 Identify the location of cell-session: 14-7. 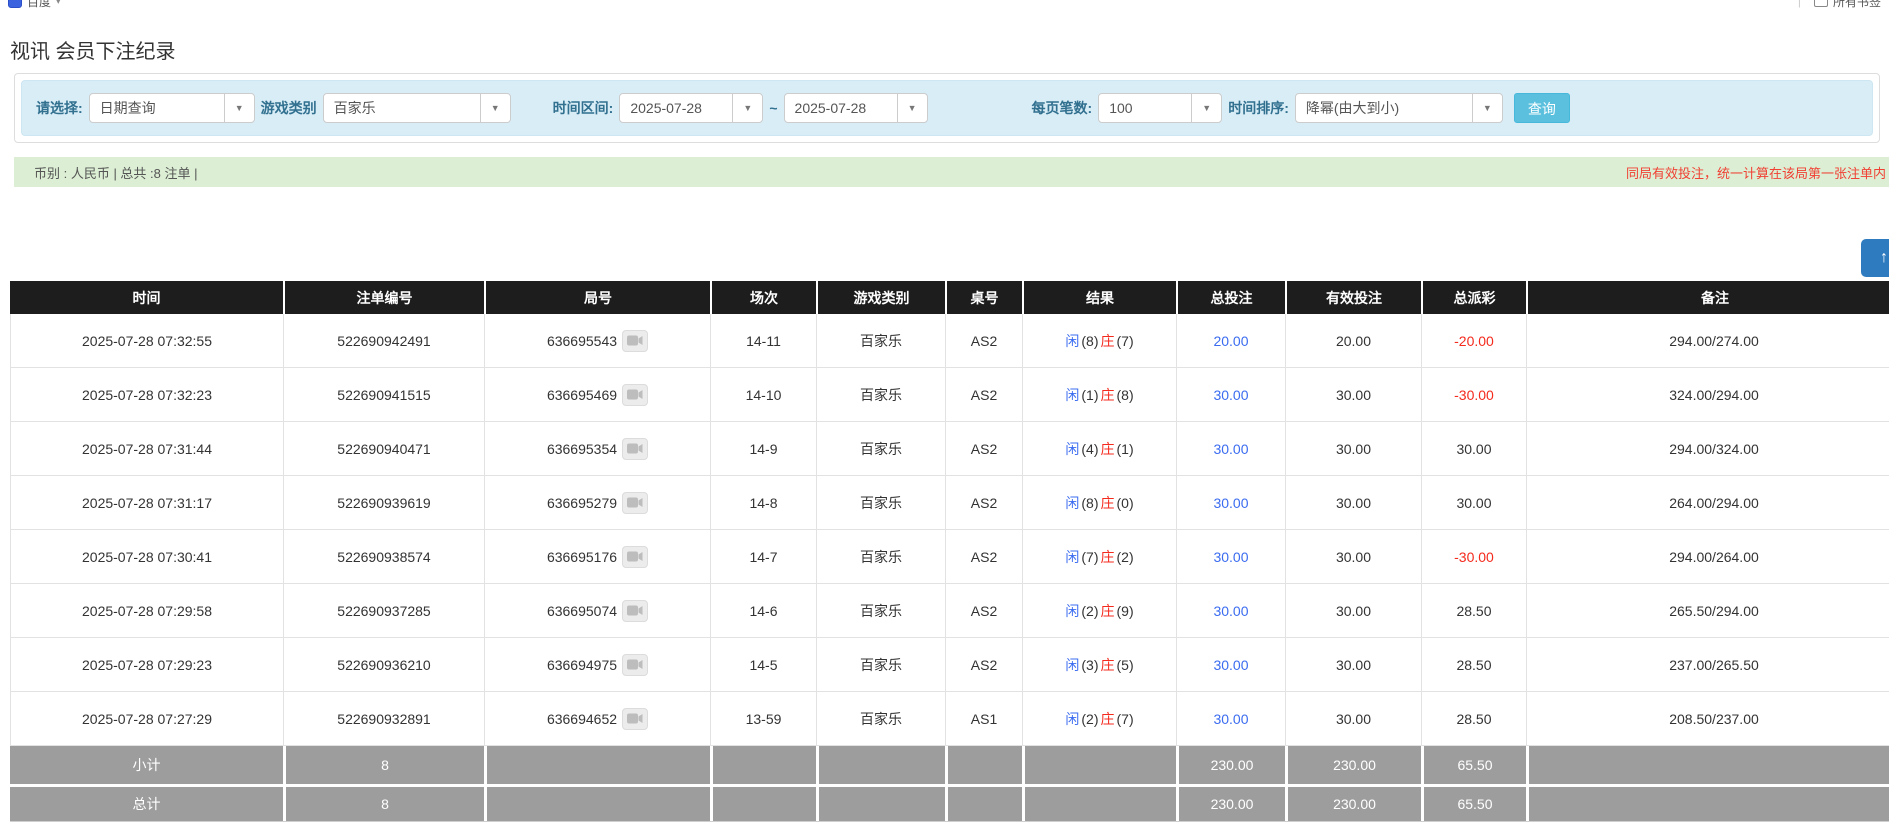
(763, 556).